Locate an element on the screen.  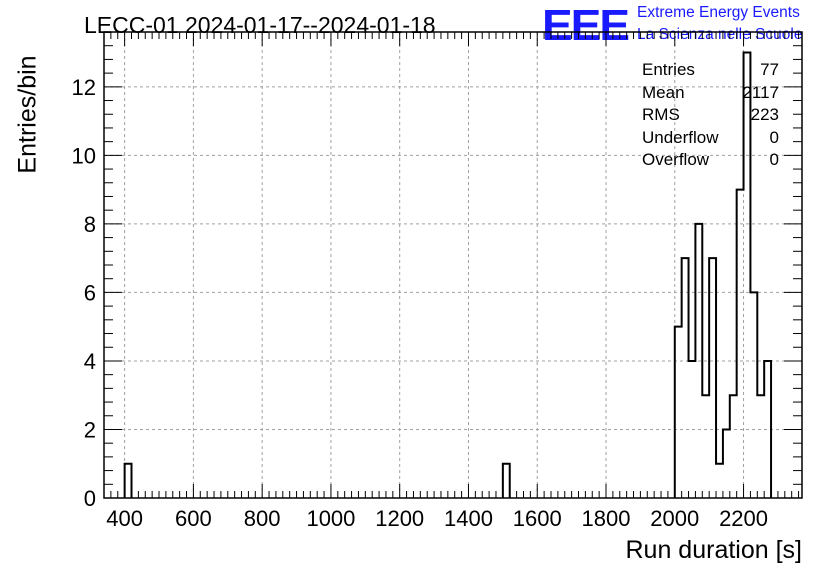
stats-row-underflow: Underflow 0 is located at coordinates (710, 139).